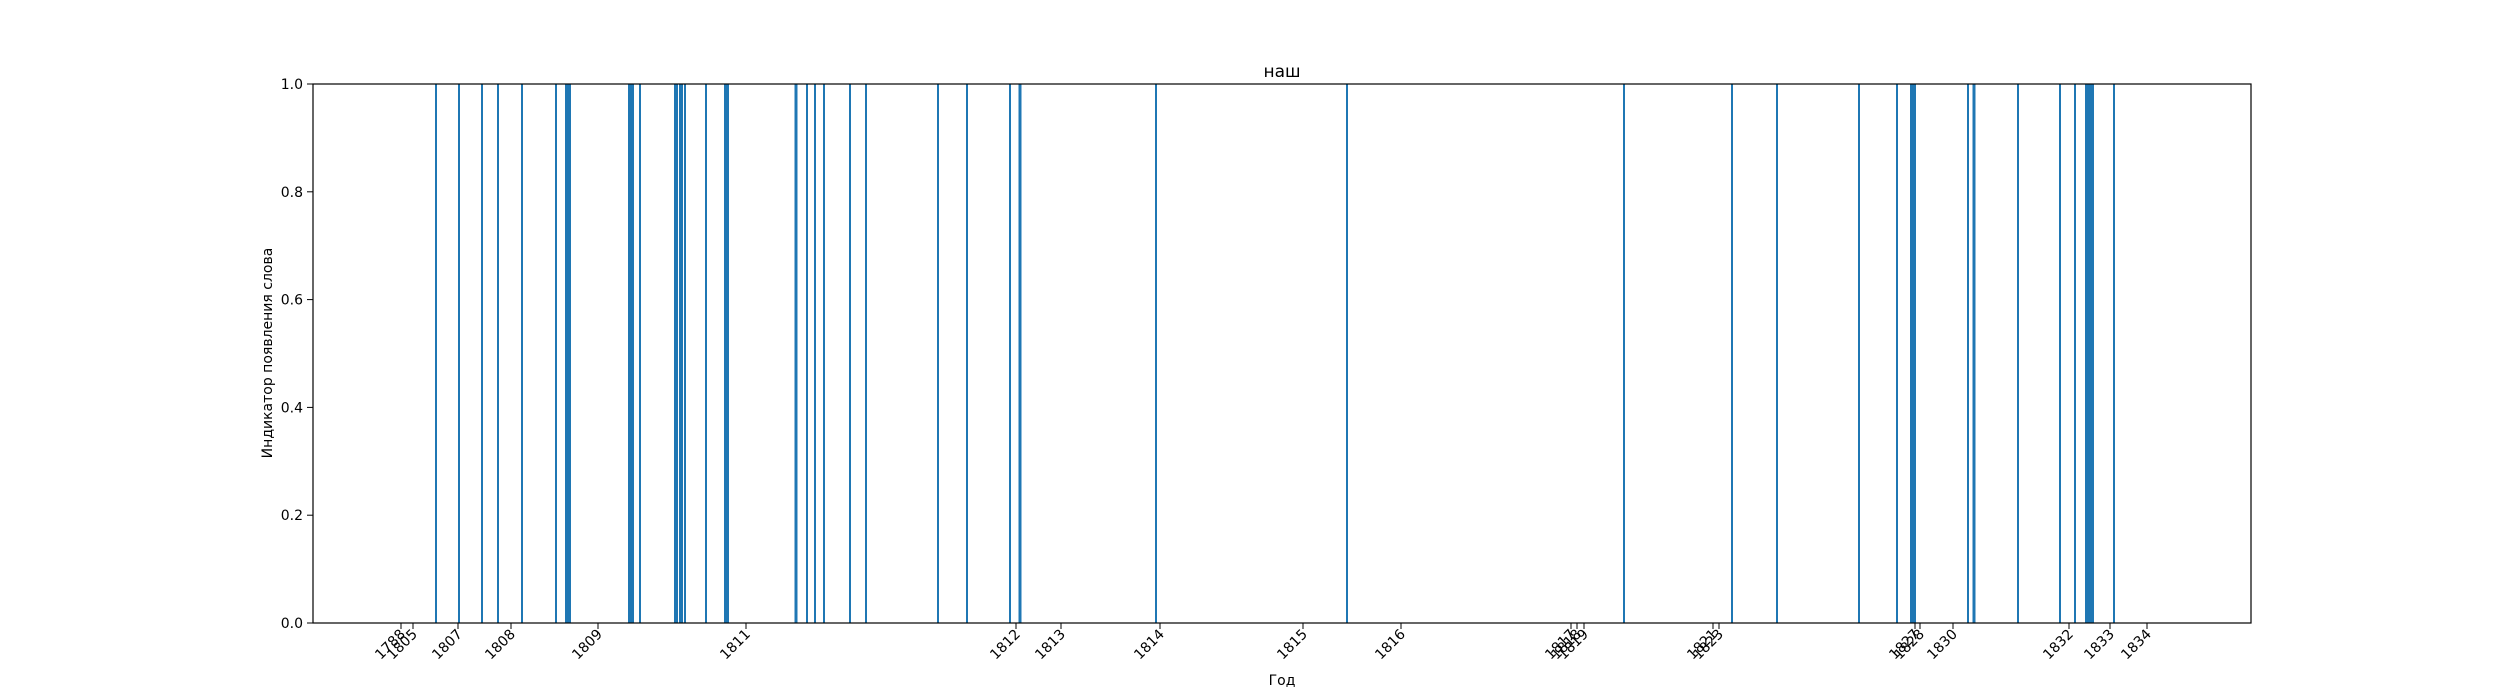  I want to click on x-tick-label: 1808, so click(500, 645).